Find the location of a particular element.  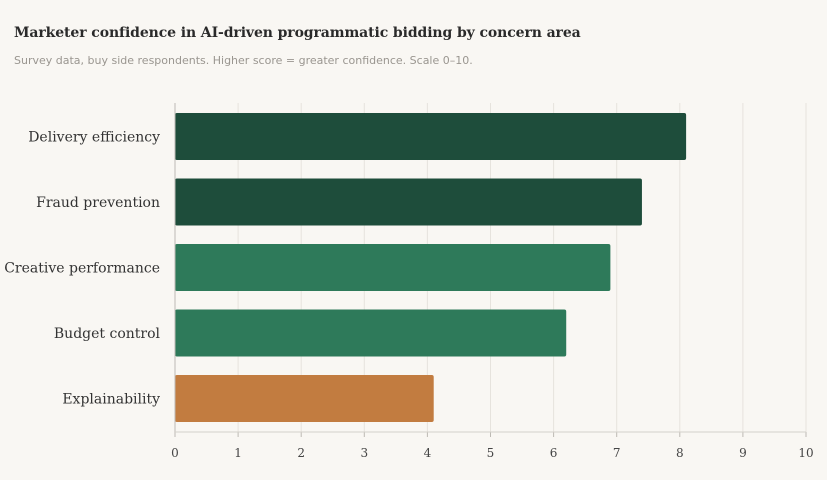

x-tick-label: 10 is located at coordinates (805, 453).